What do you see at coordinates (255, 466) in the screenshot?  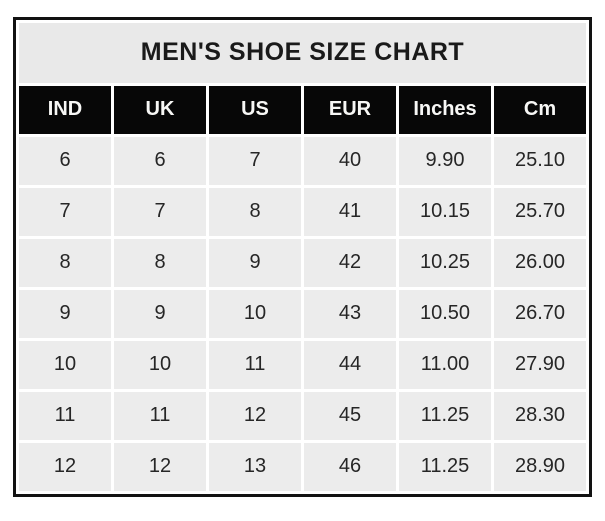 I see `table-cell: 13` at bounding box center [255, 466].